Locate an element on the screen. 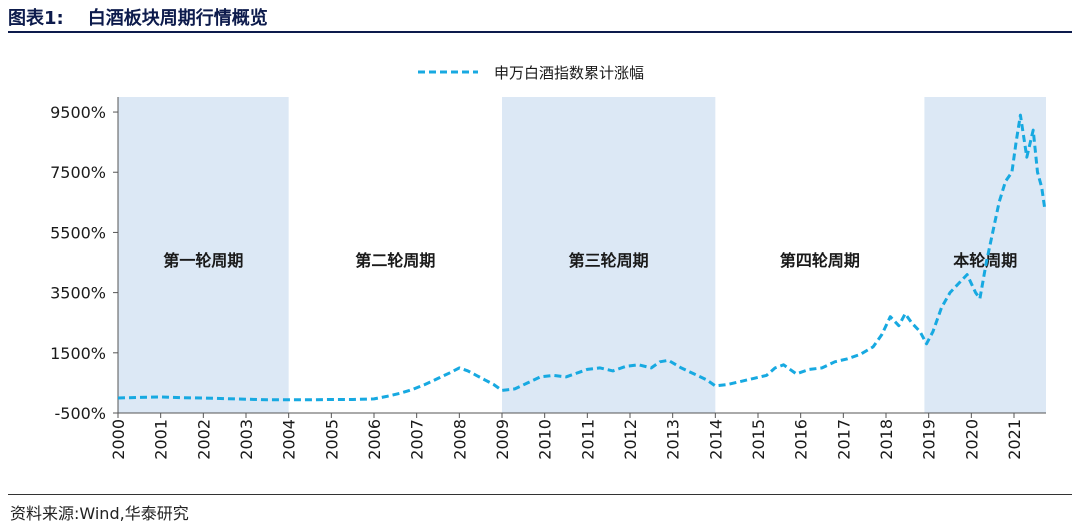 The height and width of the screenshot is (526, 1080). header-rule is located at coordinates (540, 32).